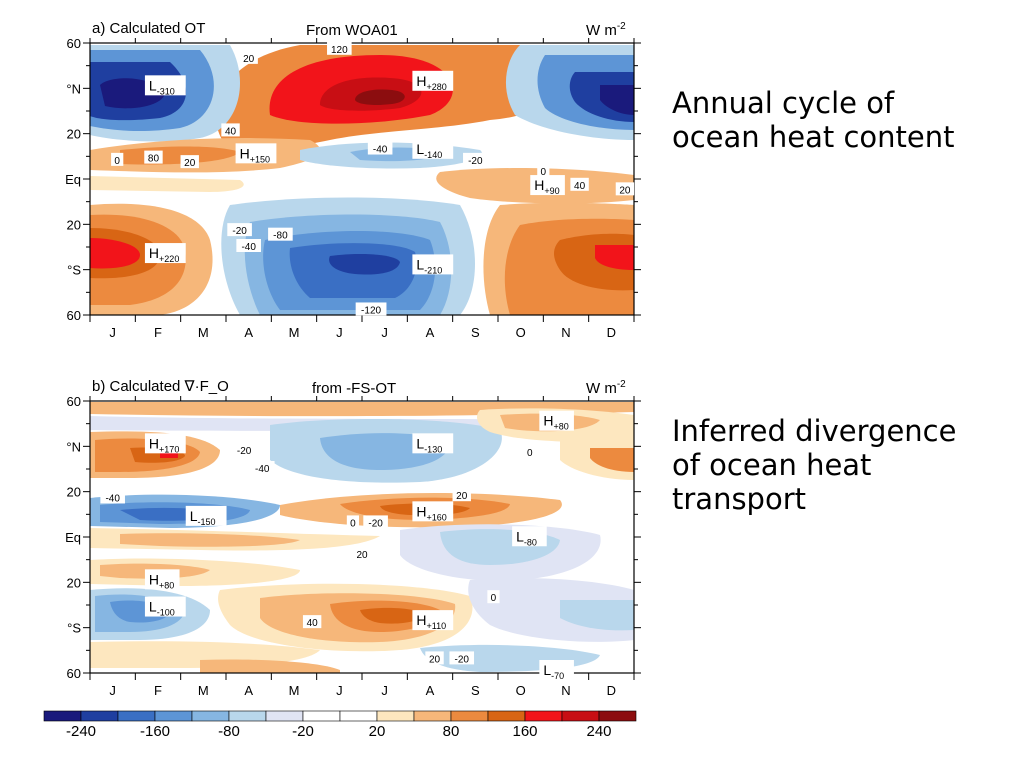  What do you see at coordinates (814, 431) in the screenshot?
I see `caption-b-line: Inferred divergence` at bounding box center [814, 431].